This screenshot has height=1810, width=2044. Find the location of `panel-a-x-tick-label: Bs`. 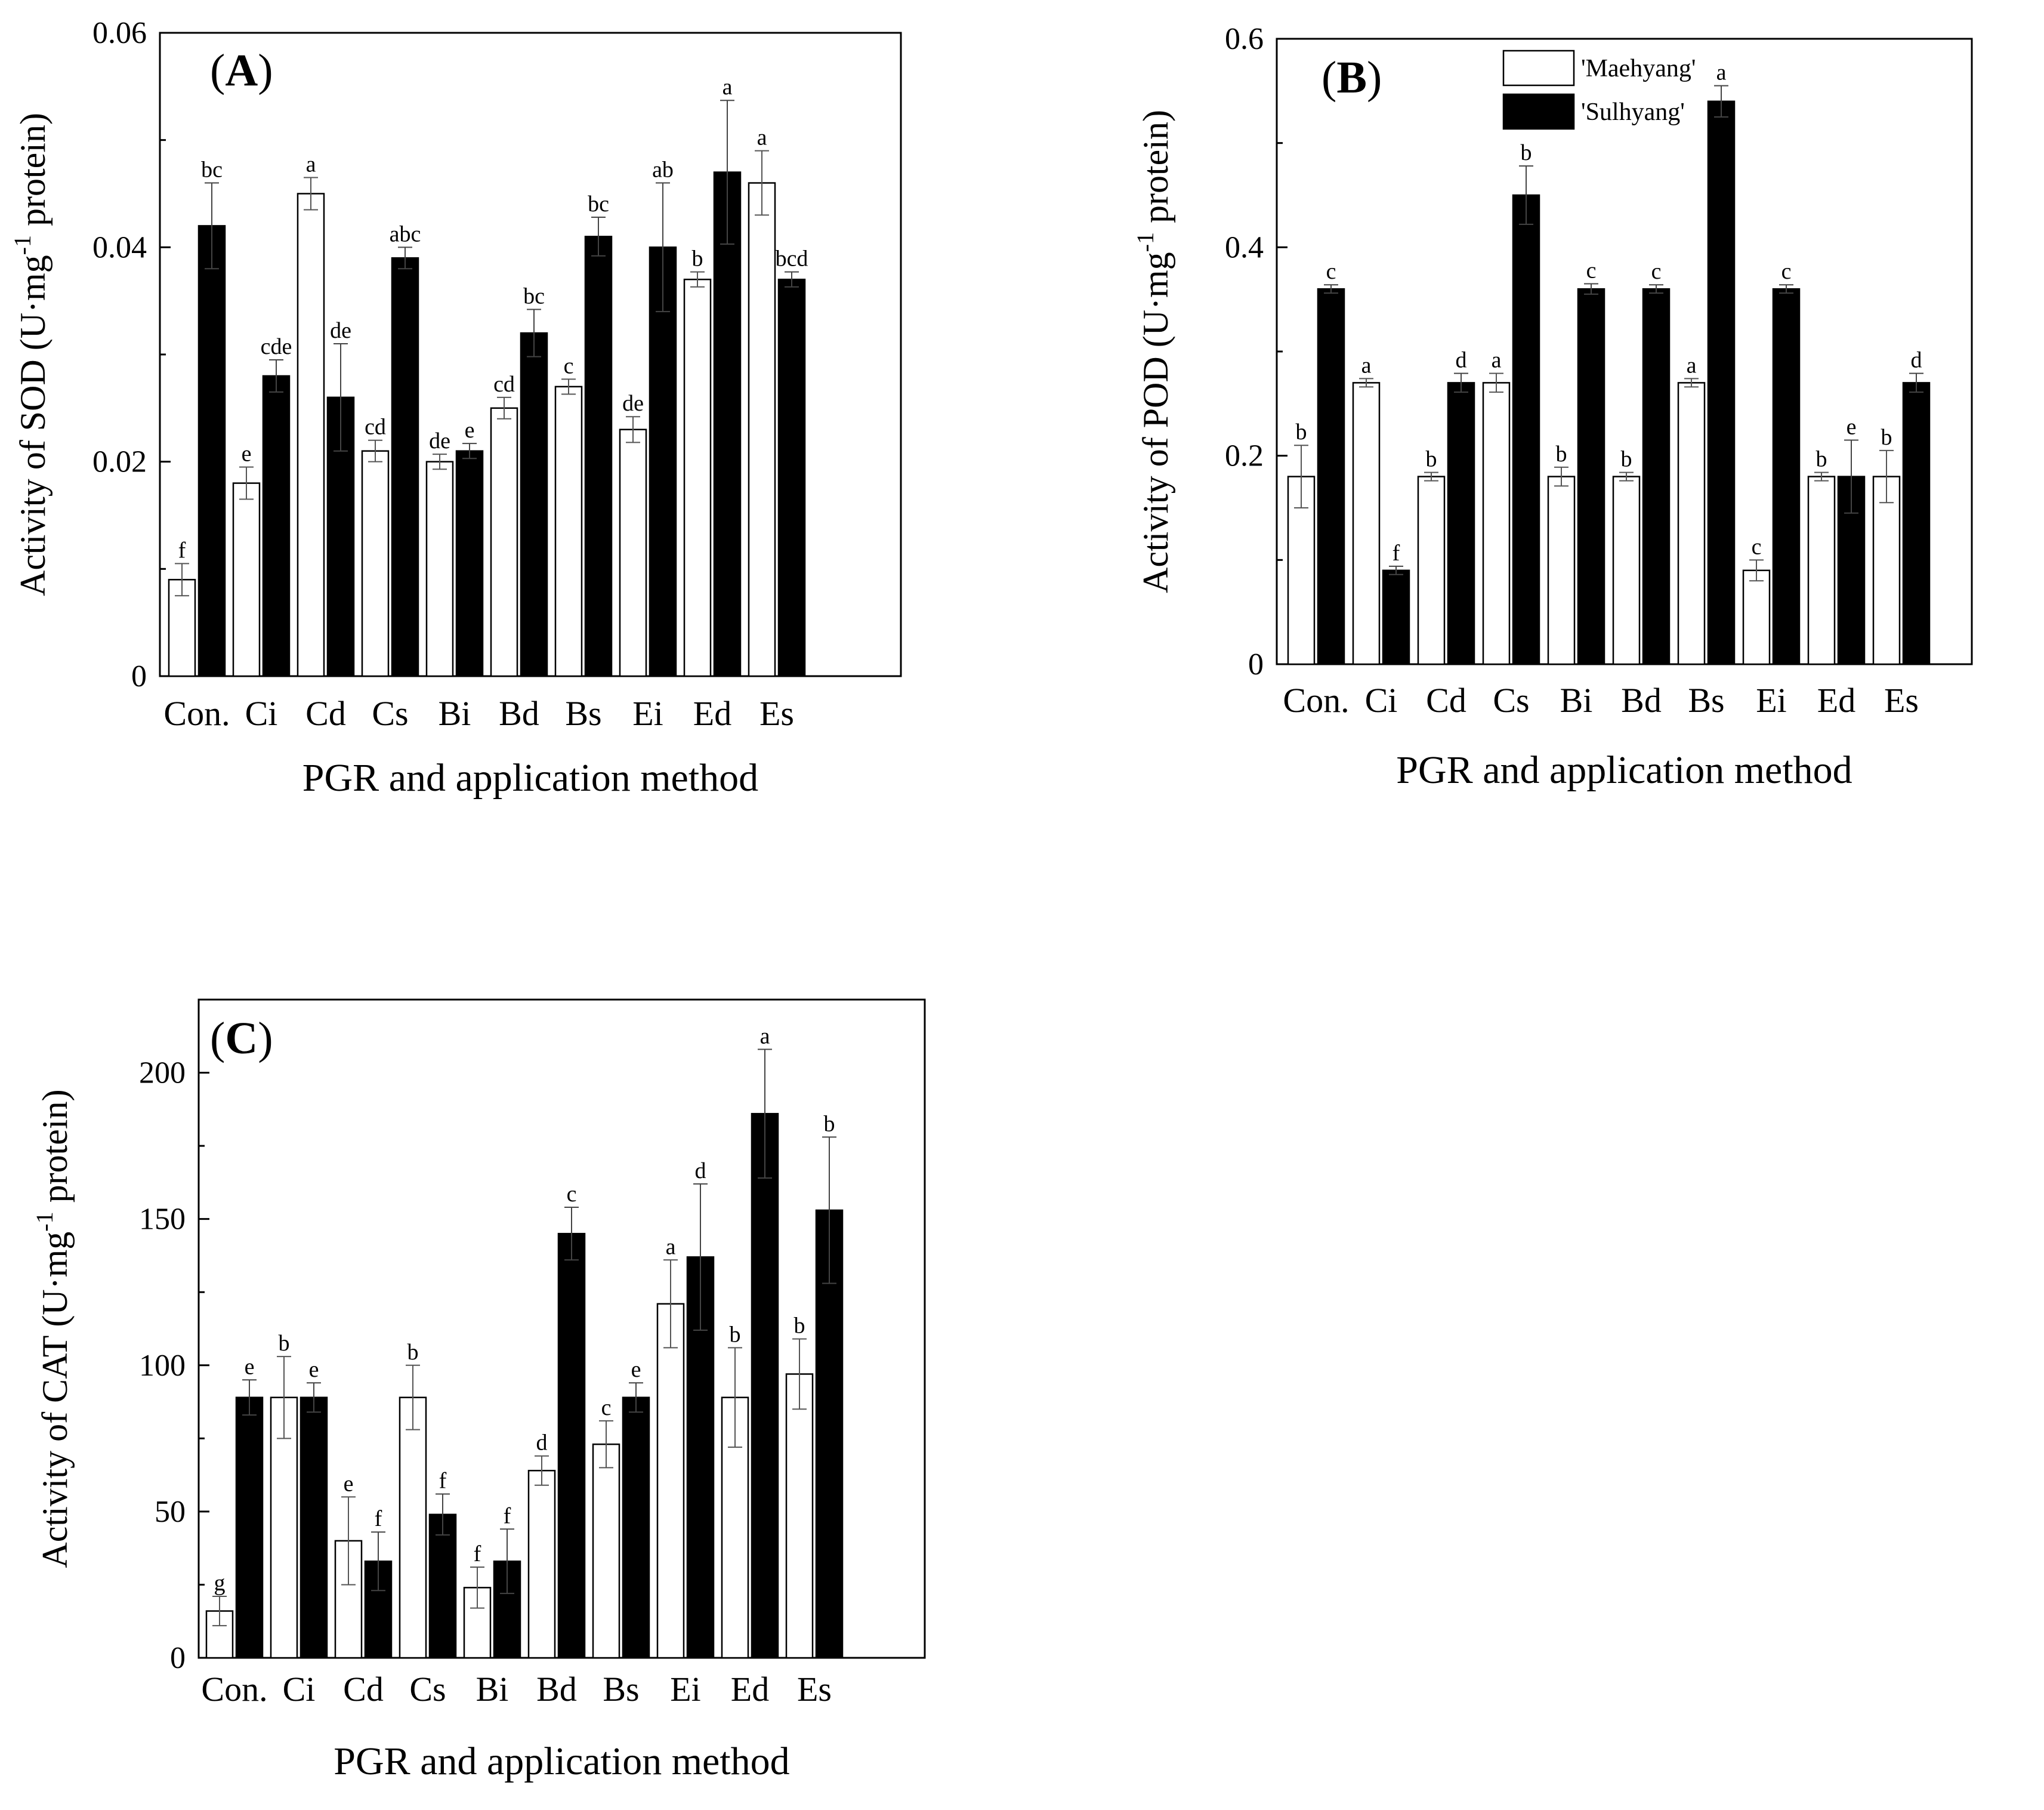

panel-a-x-tick-label: Bs is located at coordinates (583, 713).